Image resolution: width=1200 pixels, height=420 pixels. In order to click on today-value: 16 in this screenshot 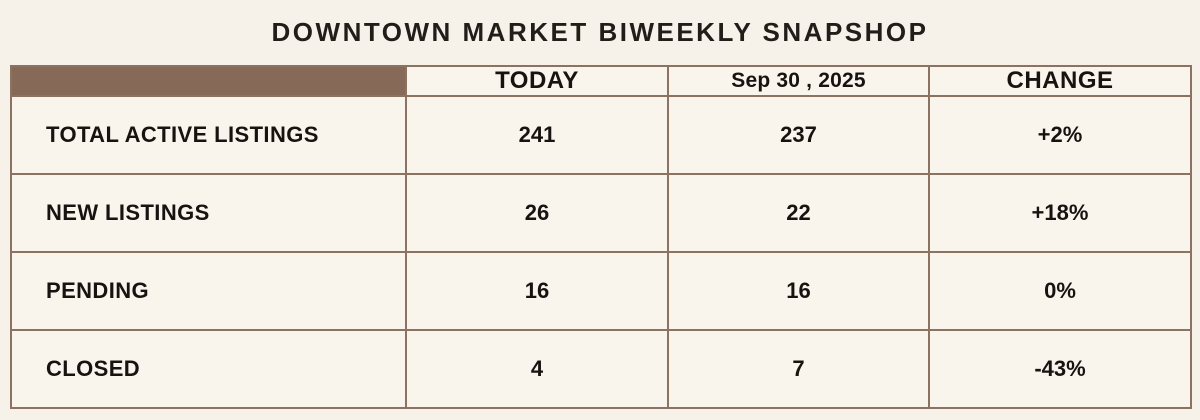, I will do `click(537, 291)`.